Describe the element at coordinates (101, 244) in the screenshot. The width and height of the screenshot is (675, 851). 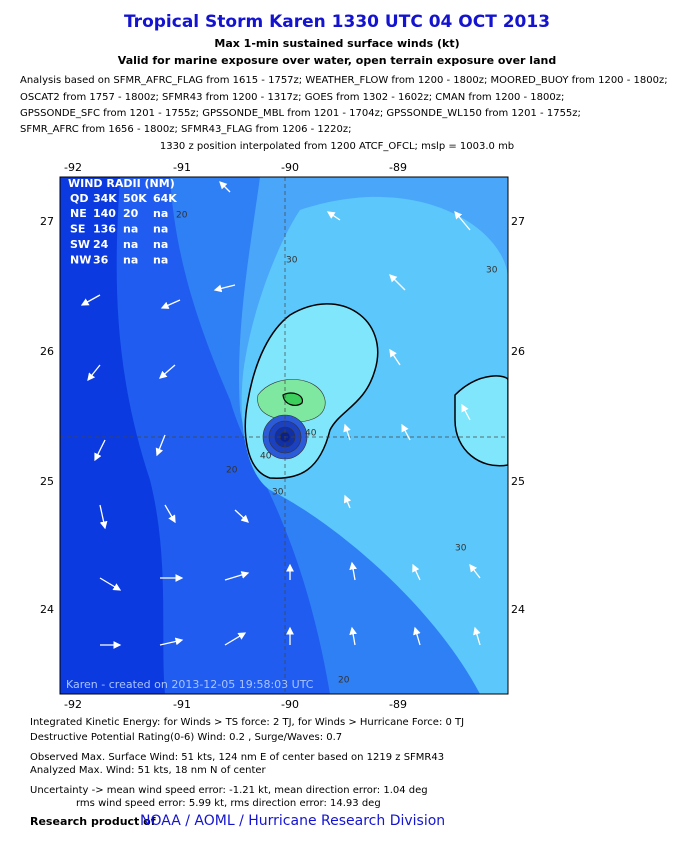
I see `wind-radii-cell: 24` at that location.